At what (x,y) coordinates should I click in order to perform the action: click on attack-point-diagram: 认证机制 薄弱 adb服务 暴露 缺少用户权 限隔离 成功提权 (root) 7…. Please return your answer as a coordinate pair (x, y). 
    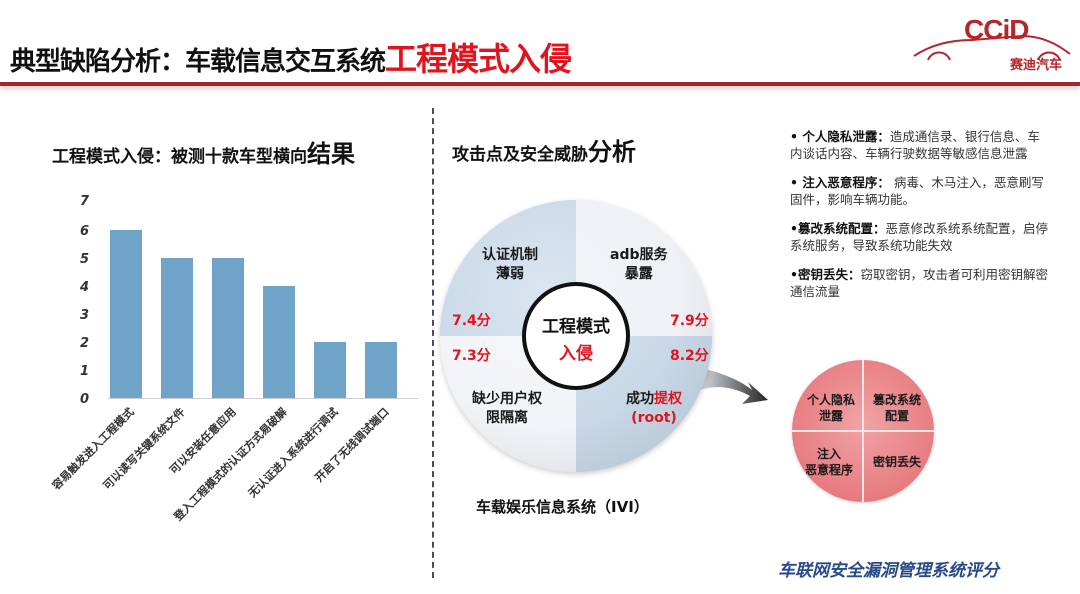
    Looking at the image, I should click on (576, 336).